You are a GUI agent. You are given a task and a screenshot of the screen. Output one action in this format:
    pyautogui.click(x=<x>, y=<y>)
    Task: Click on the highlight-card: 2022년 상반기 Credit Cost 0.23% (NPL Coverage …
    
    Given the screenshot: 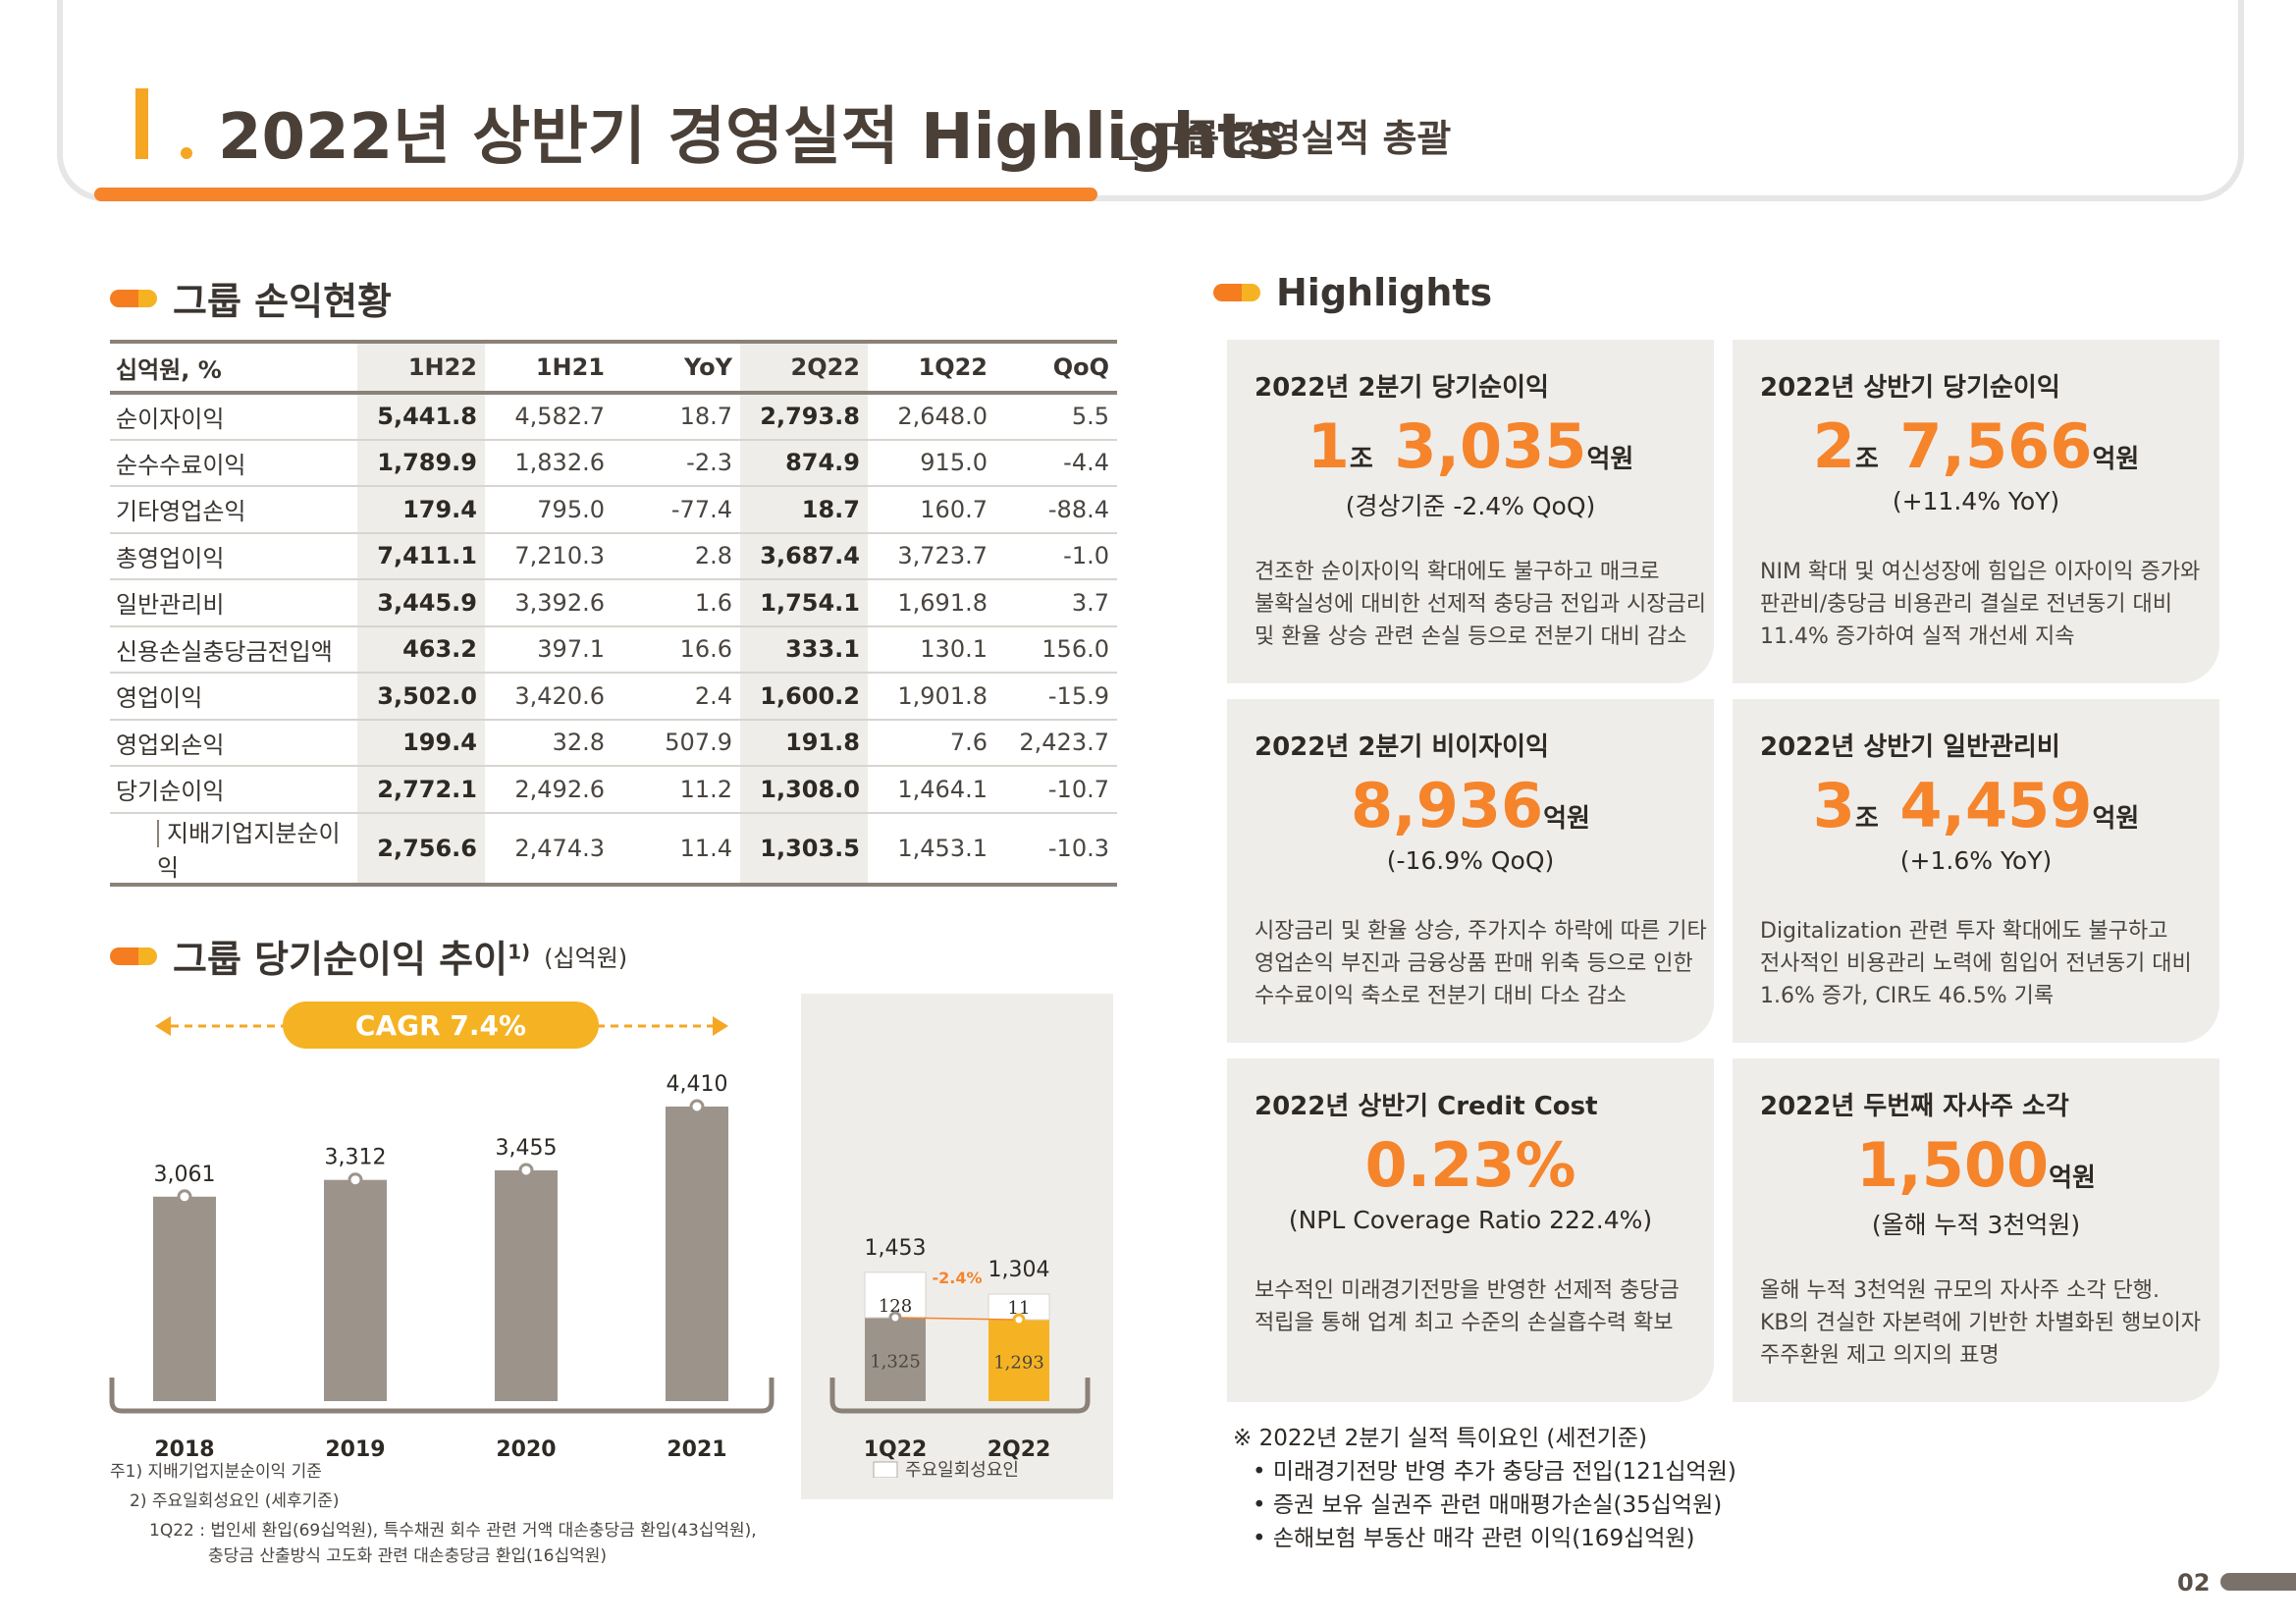 What is the action you would take?
    pyautogui.click(x=1470, y=1230)
    